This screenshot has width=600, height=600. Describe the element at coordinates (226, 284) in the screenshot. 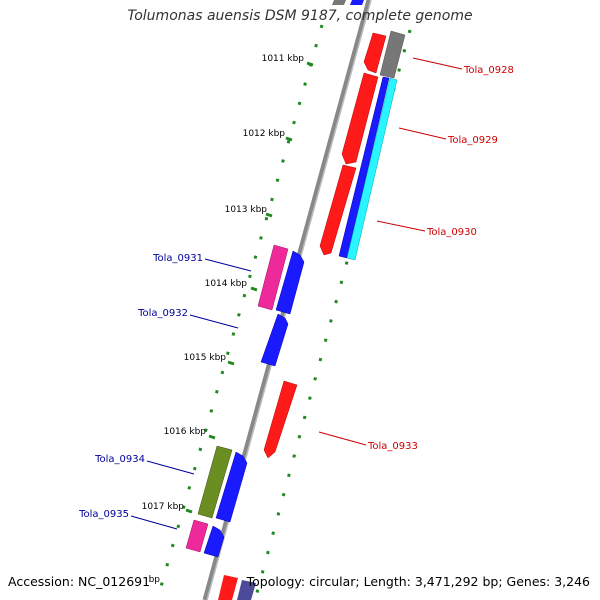

I see `kbp-label: 1014 kbp` at that location.